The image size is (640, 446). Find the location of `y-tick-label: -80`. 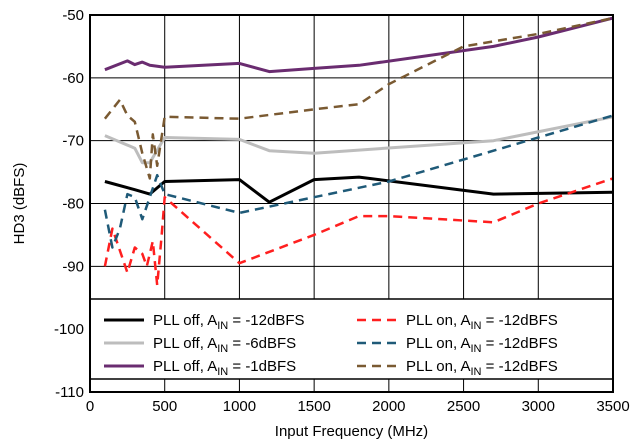

y-tick-label: -80 is located at coordinates (73, 204).